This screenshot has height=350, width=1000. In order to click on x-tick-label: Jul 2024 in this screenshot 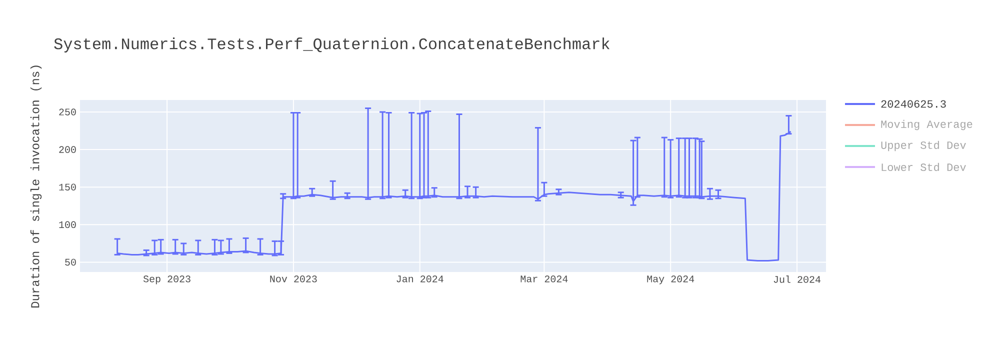, I will do `click(797, 279)`.